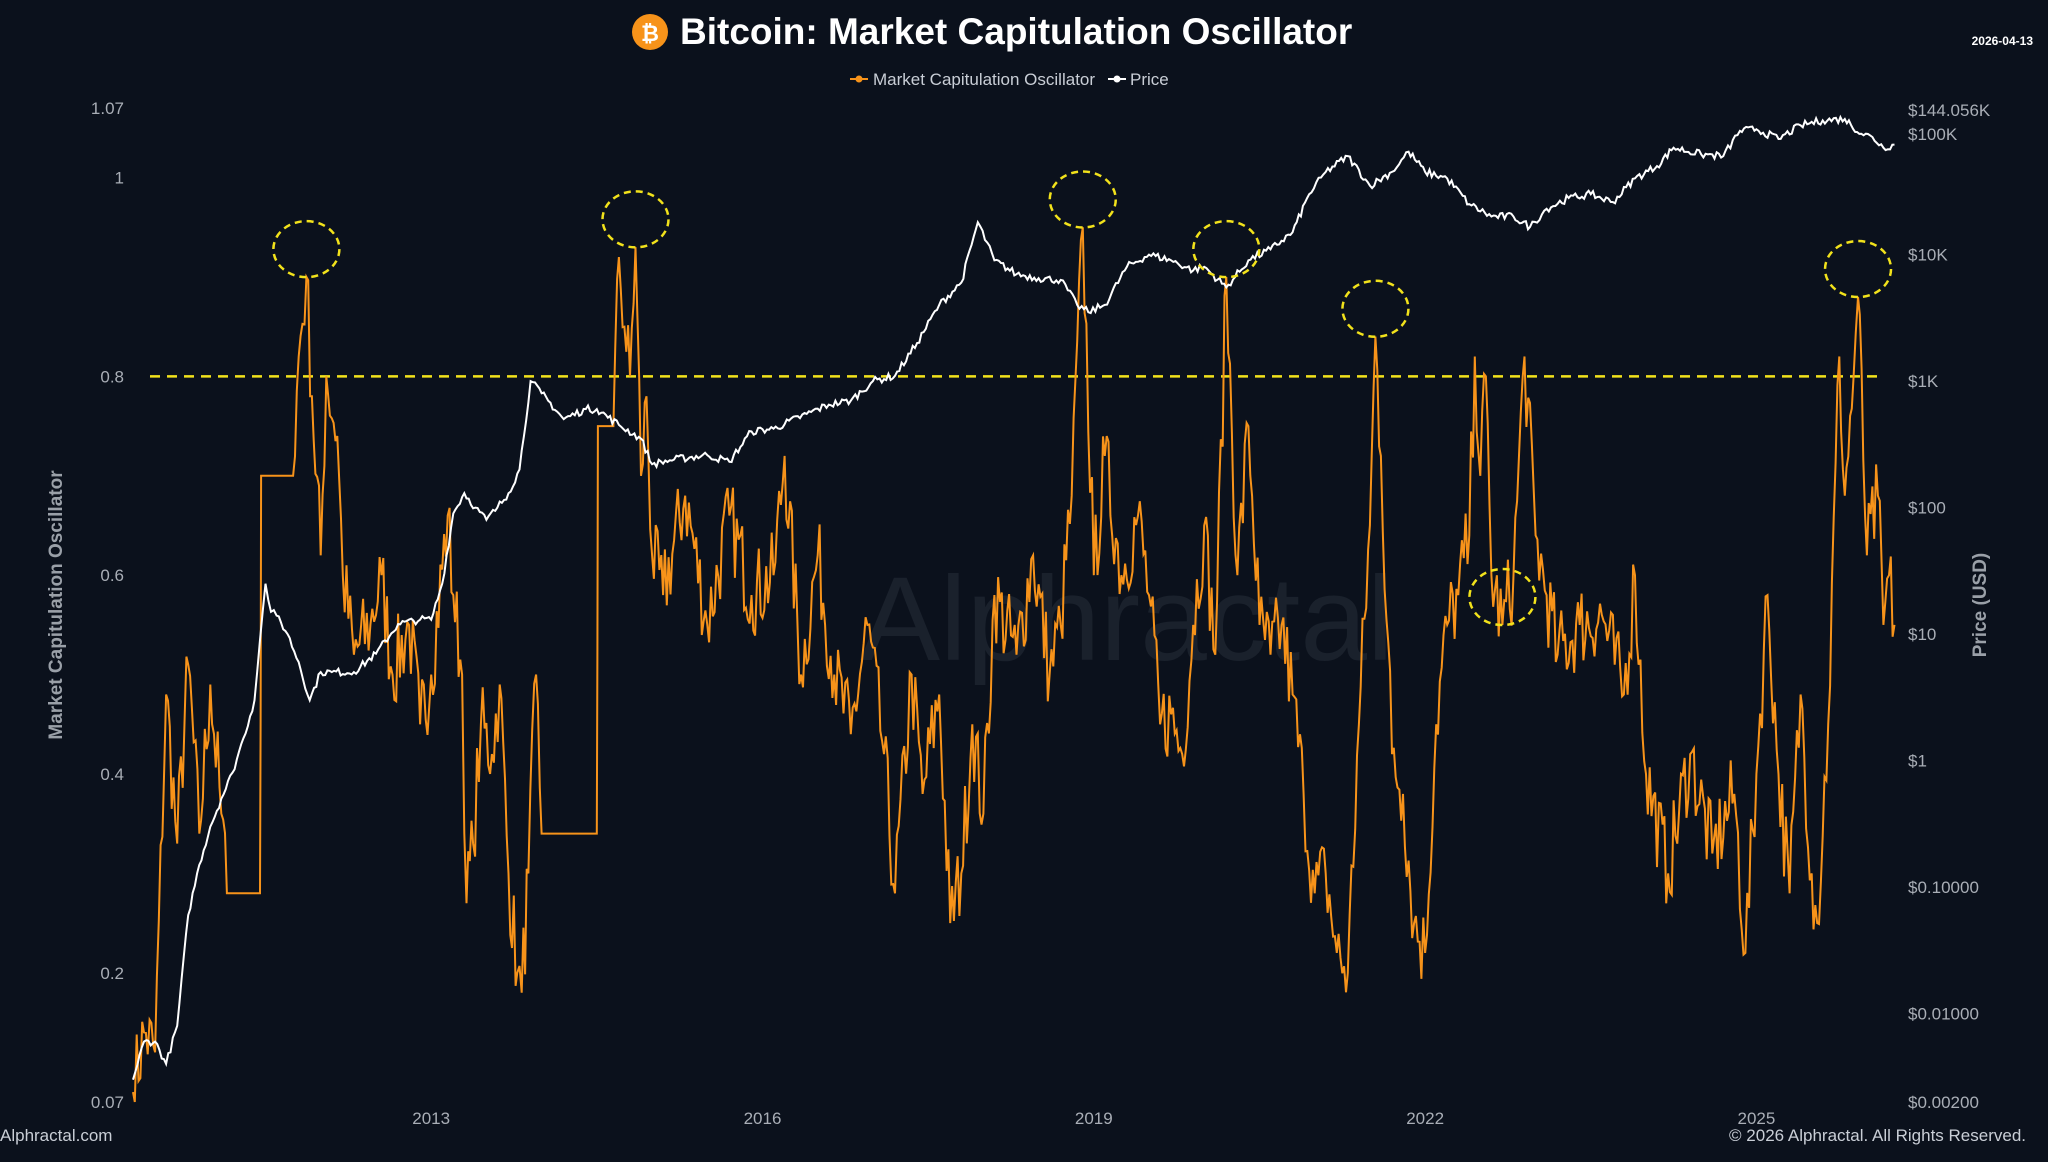 This screenshot has width=2048, height=1162. I want to click on y2-tick-label: $10K, so click(1928, 255).